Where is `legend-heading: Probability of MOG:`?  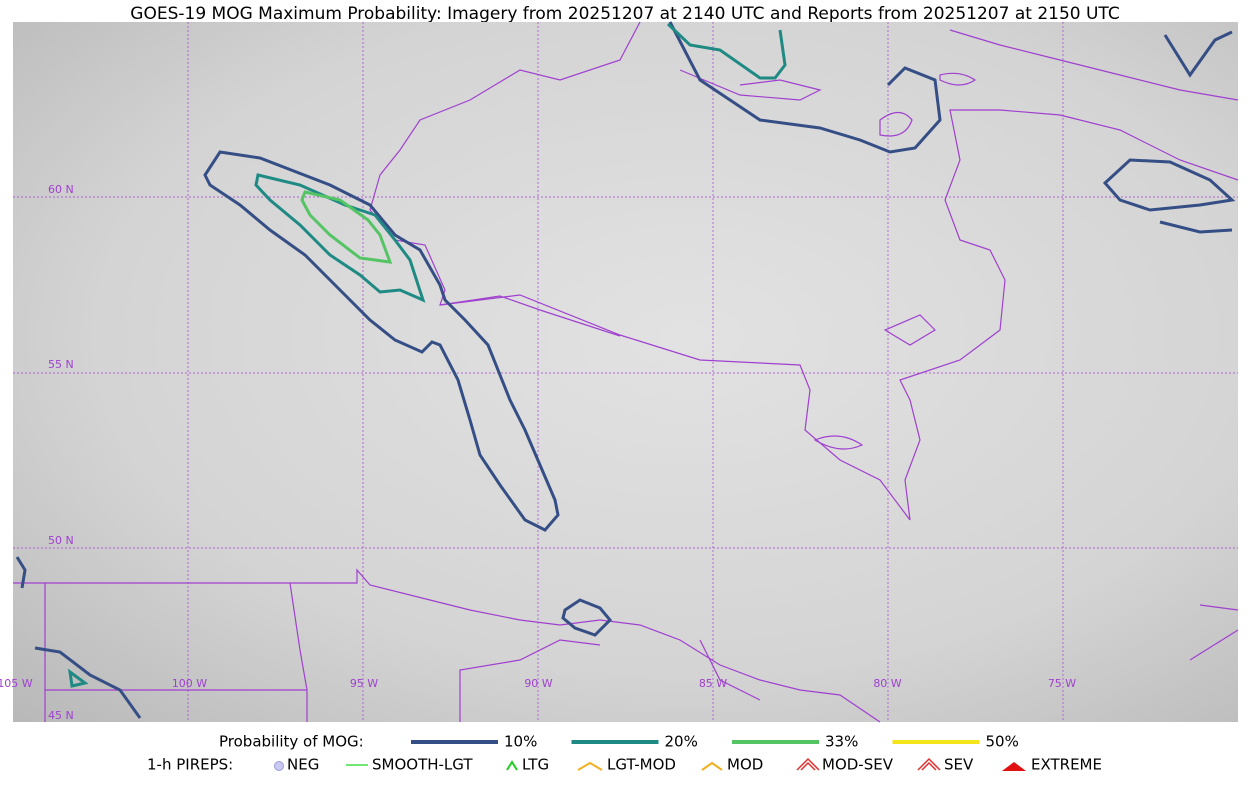 legend-heading: Probability of MOG: is located at coordinates (291, 742).